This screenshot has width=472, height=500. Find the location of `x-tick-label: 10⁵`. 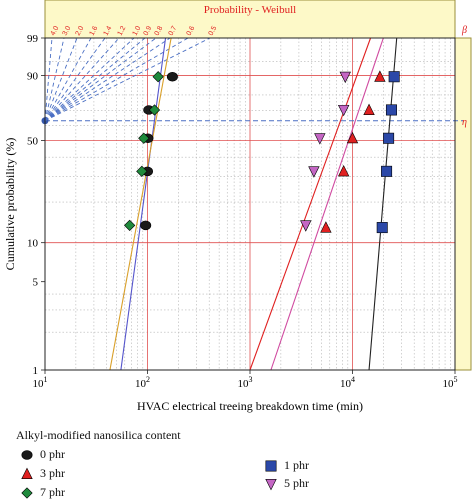

x-tick-label: 10⁵ is located at coordinates (450, 382).